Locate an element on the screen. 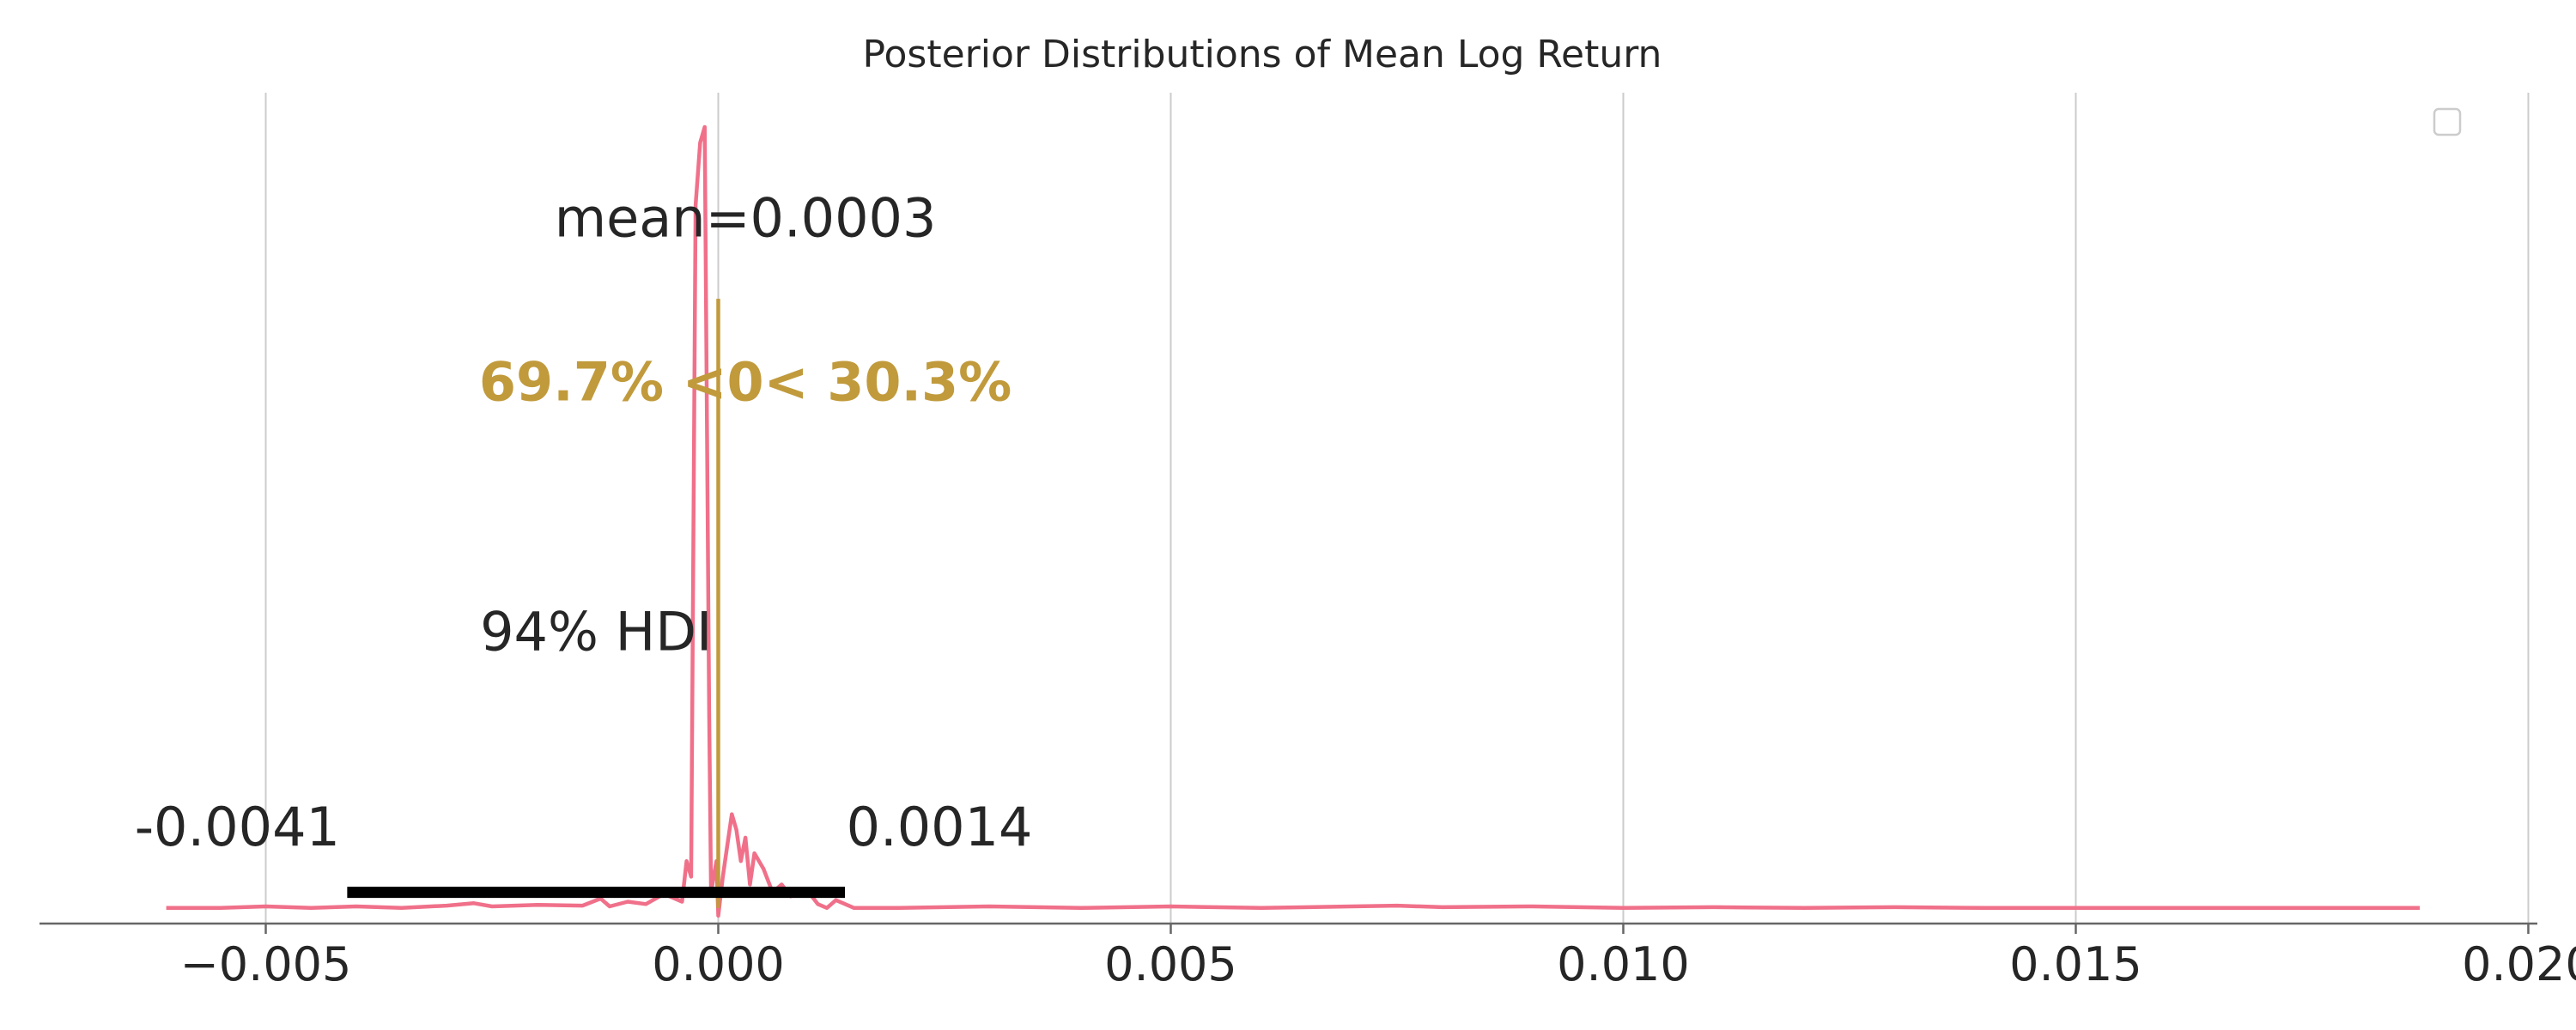  x-tick-label: 0.010 is located at coordinates (1623, 964).